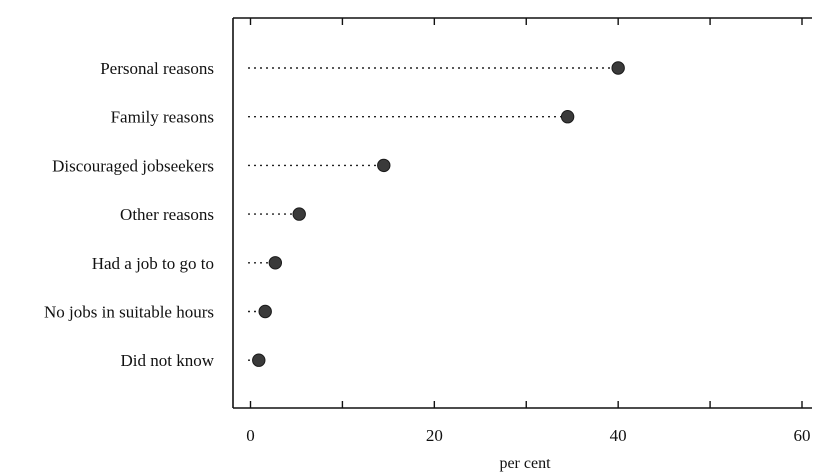  What do you see at coordinates (167, 214) in the screenshot?
I see `category-label: Other reasons` at bounding box center [167, 214].